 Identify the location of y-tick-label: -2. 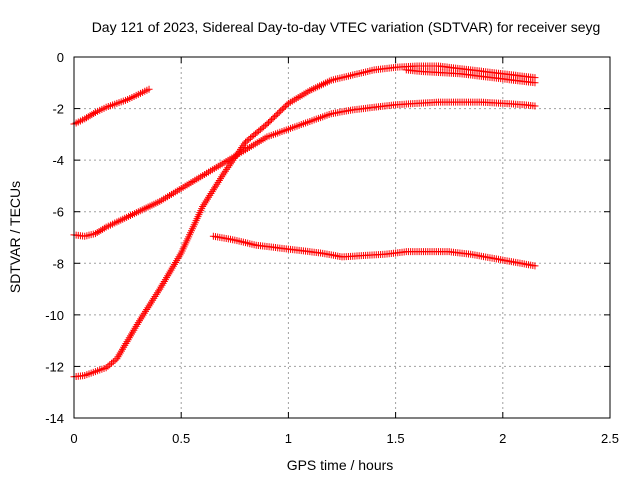
(58, 109).